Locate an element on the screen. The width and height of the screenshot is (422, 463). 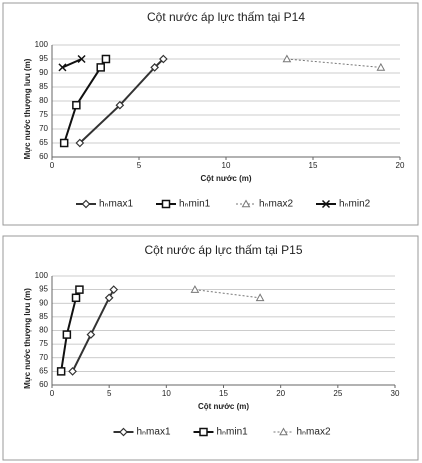
x-tick-label: 30 is located at coordinates (395, 393).